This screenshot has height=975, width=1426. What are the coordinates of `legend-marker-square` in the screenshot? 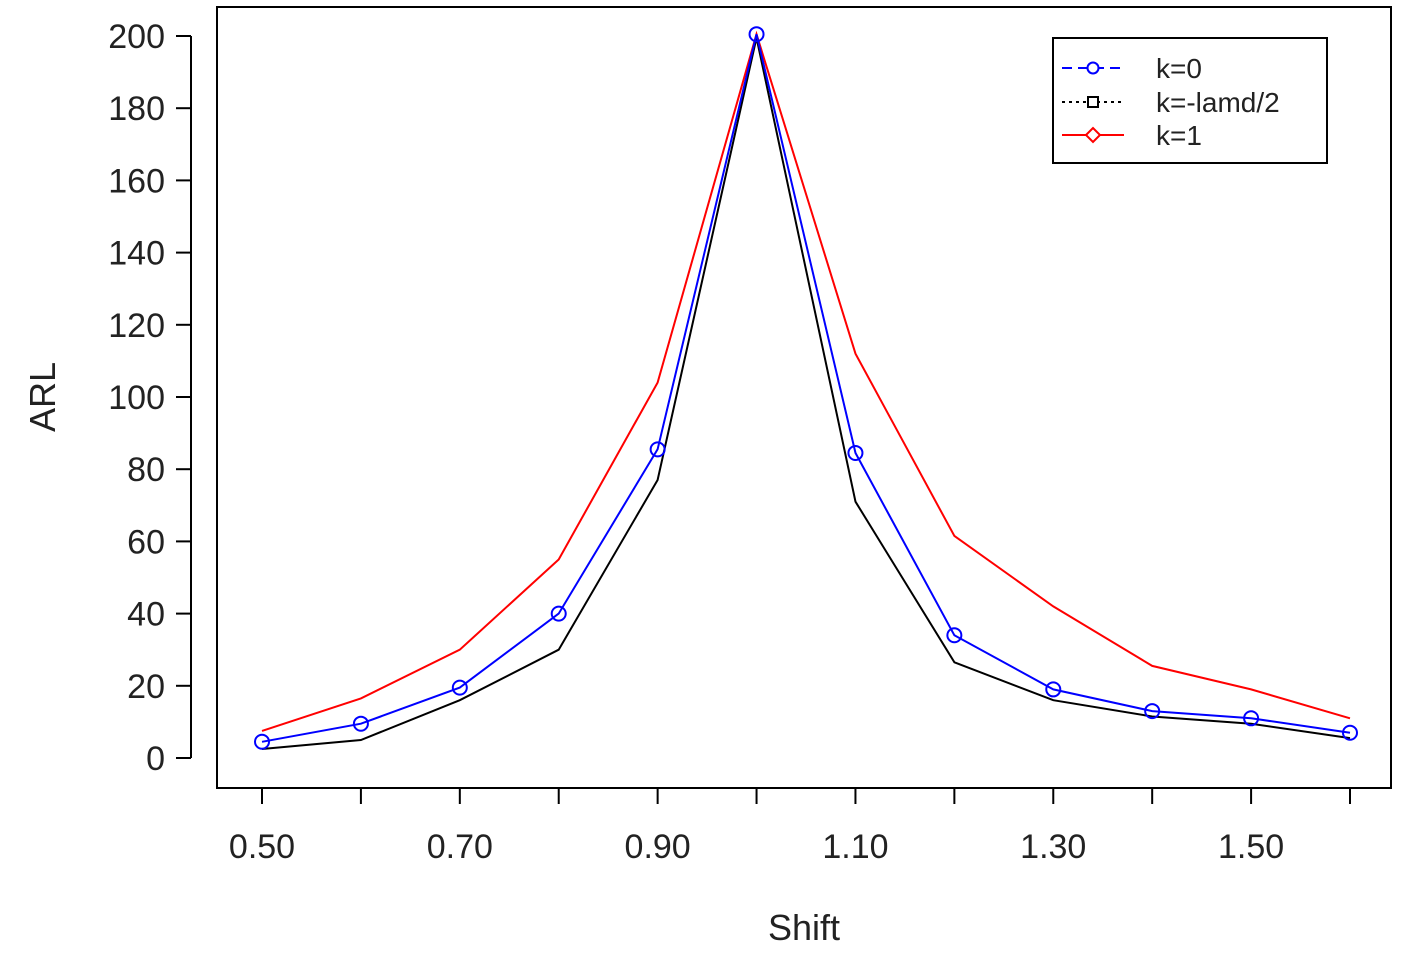 It's located at (1093, 102).